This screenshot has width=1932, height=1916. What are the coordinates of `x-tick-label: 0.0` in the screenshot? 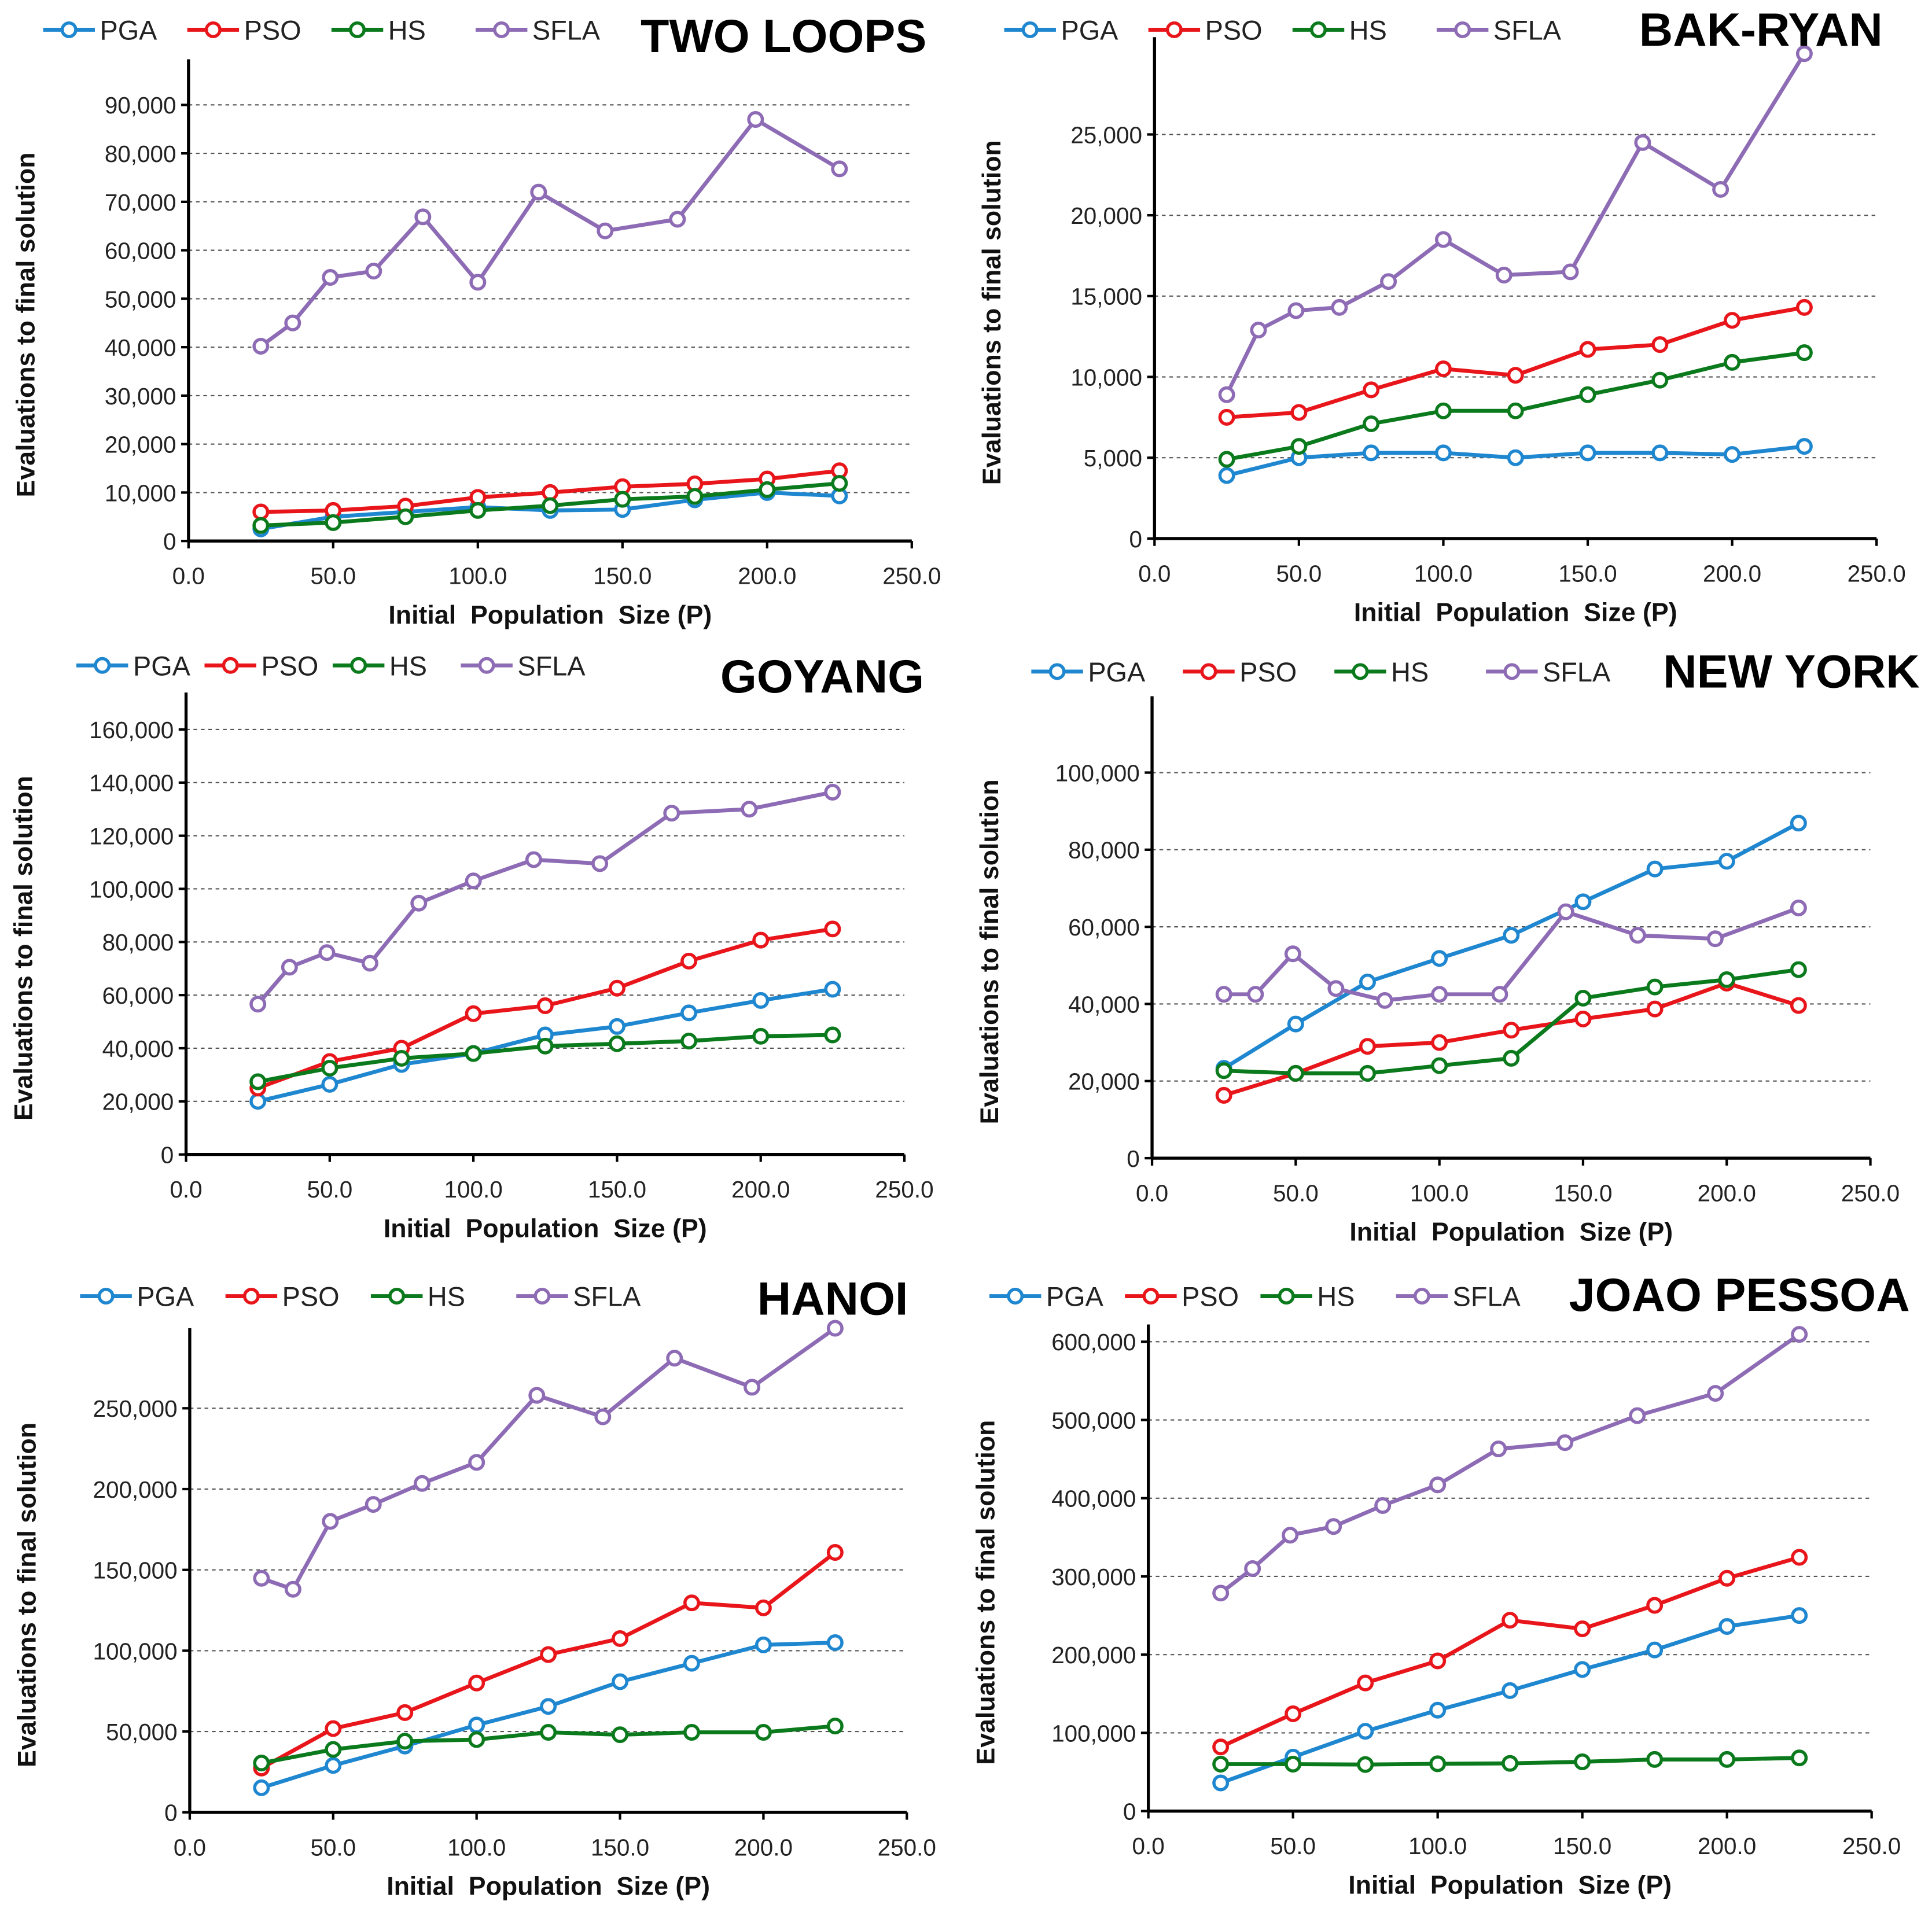 It's located at (1154, 573).